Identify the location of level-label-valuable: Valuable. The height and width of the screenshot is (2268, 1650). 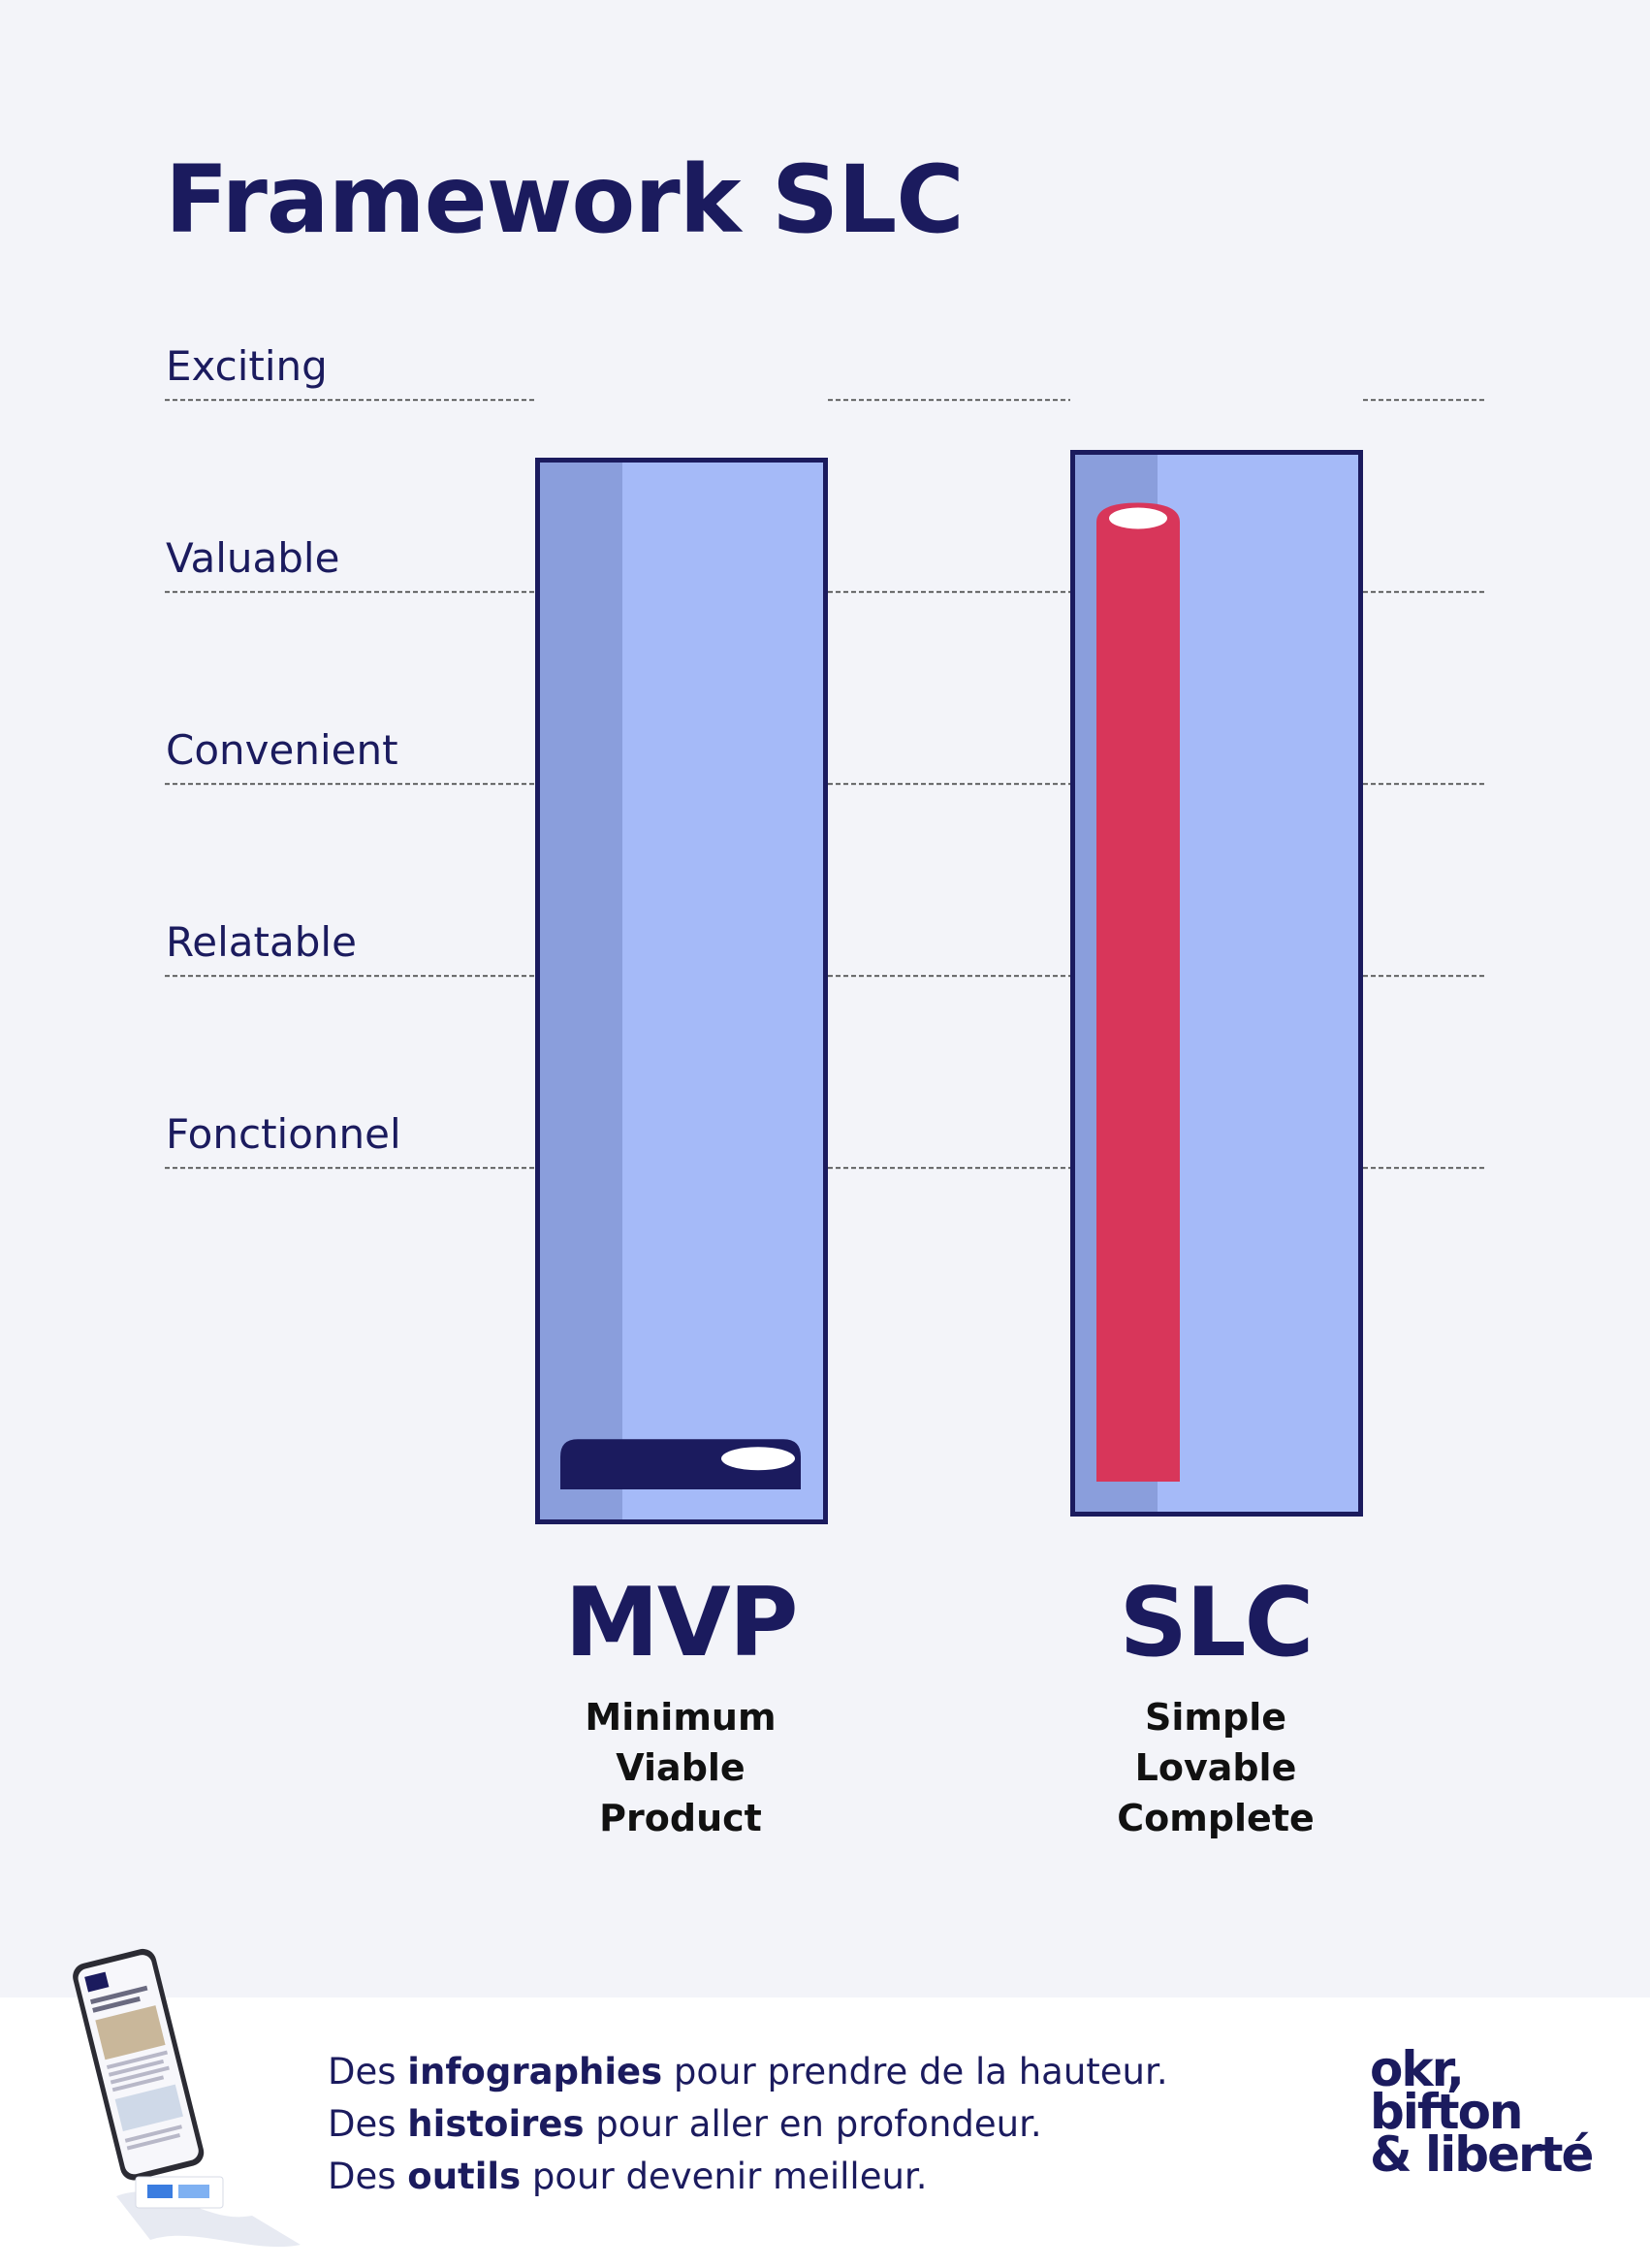
(252, 558).